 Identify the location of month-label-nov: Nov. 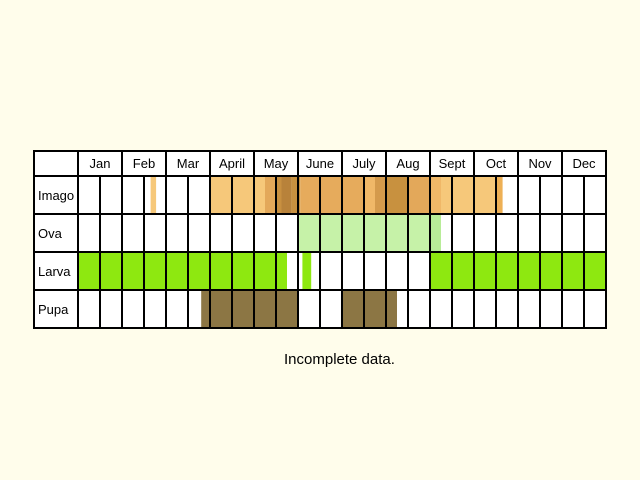
(540, 163).